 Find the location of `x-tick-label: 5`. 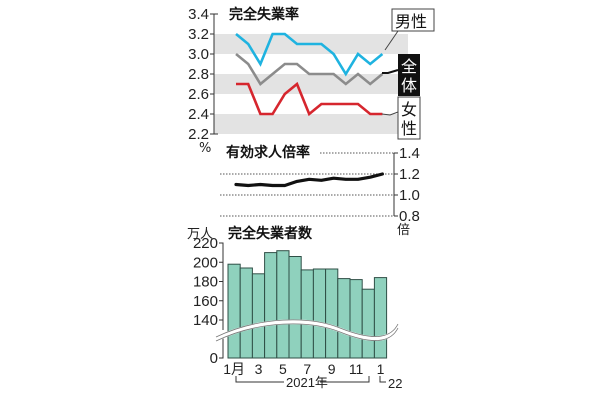

x-tick-label: 5 is located at coordinates (283, 369).